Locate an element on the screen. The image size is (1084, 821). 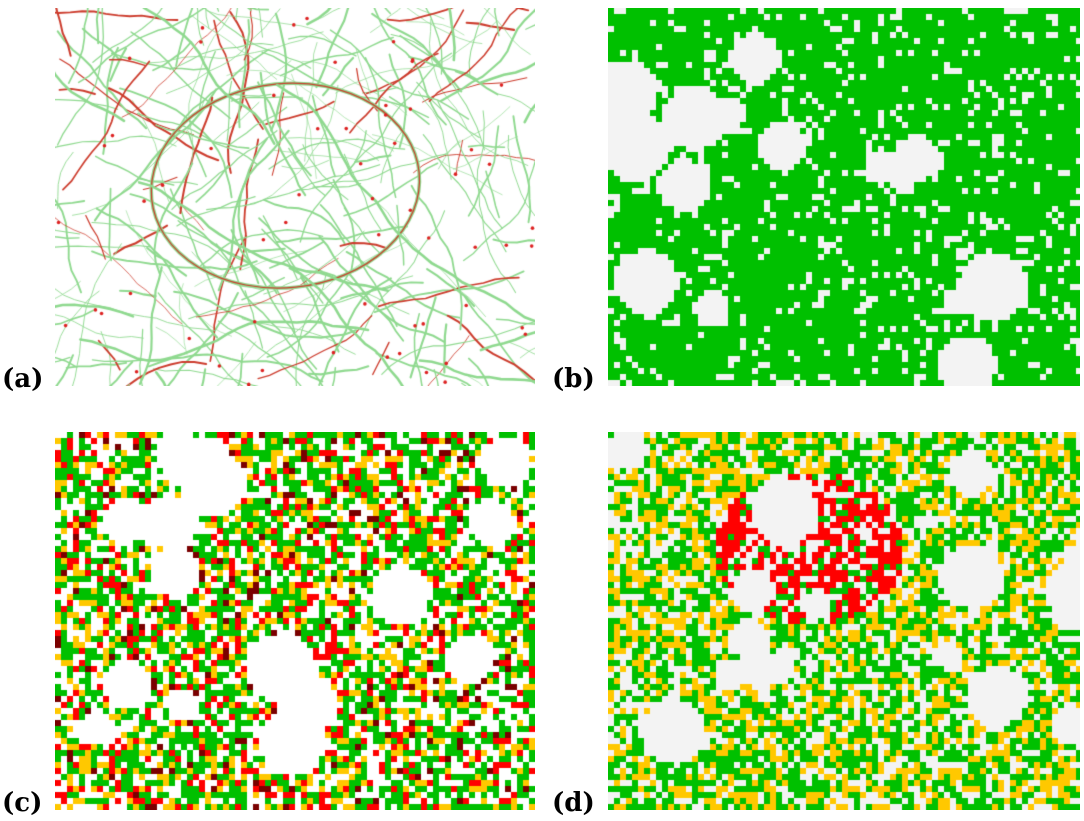
panel-c-label: (c) is located at coordinates (22, 803).